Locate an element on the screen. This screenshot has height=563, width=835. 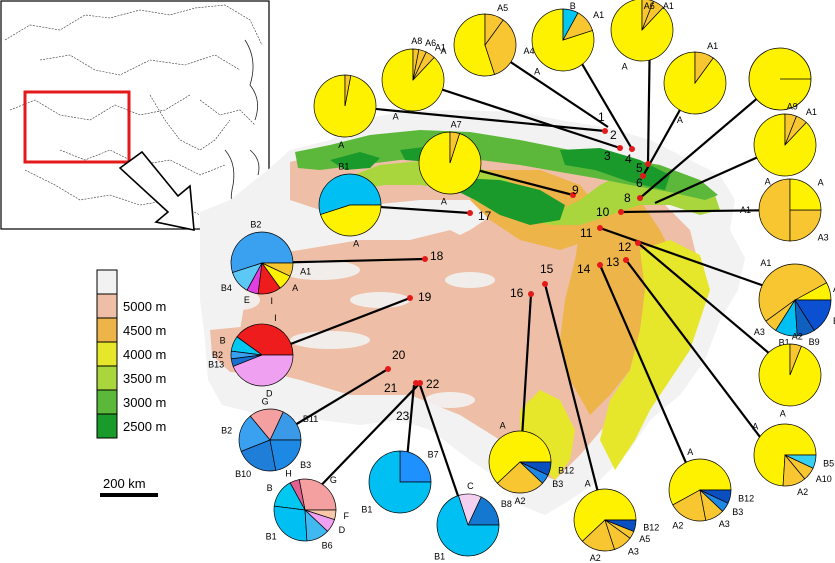
pie-site-23: B7 B1 is located at coordinates (399, 481).